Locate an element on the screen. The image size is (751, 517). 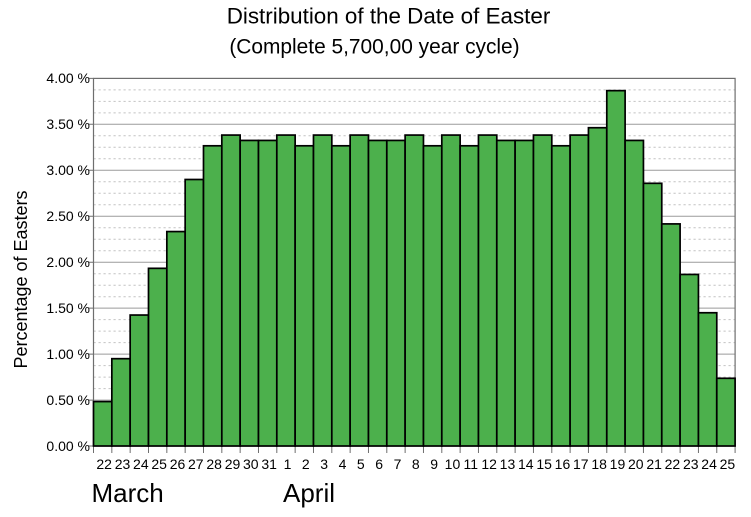
svg-text: 3 is located at coordinates (324, 464).